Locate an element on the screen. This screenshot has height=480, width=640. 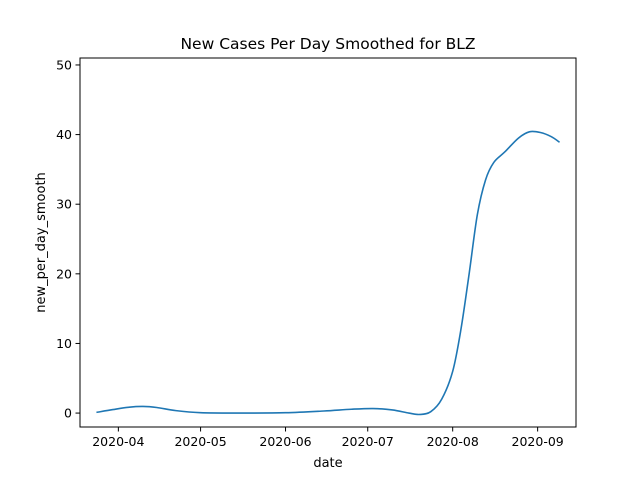
x-tick-label: 2020-06 is located at coordinates (285, 441).